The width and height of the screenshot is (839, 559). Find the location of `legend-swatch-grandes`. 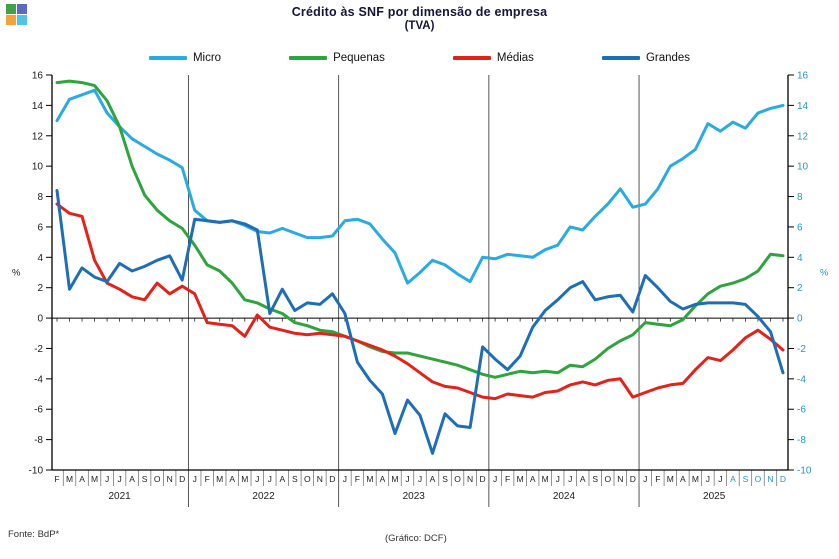

legend-swatch-grandes is located at coordinates (620, 58).